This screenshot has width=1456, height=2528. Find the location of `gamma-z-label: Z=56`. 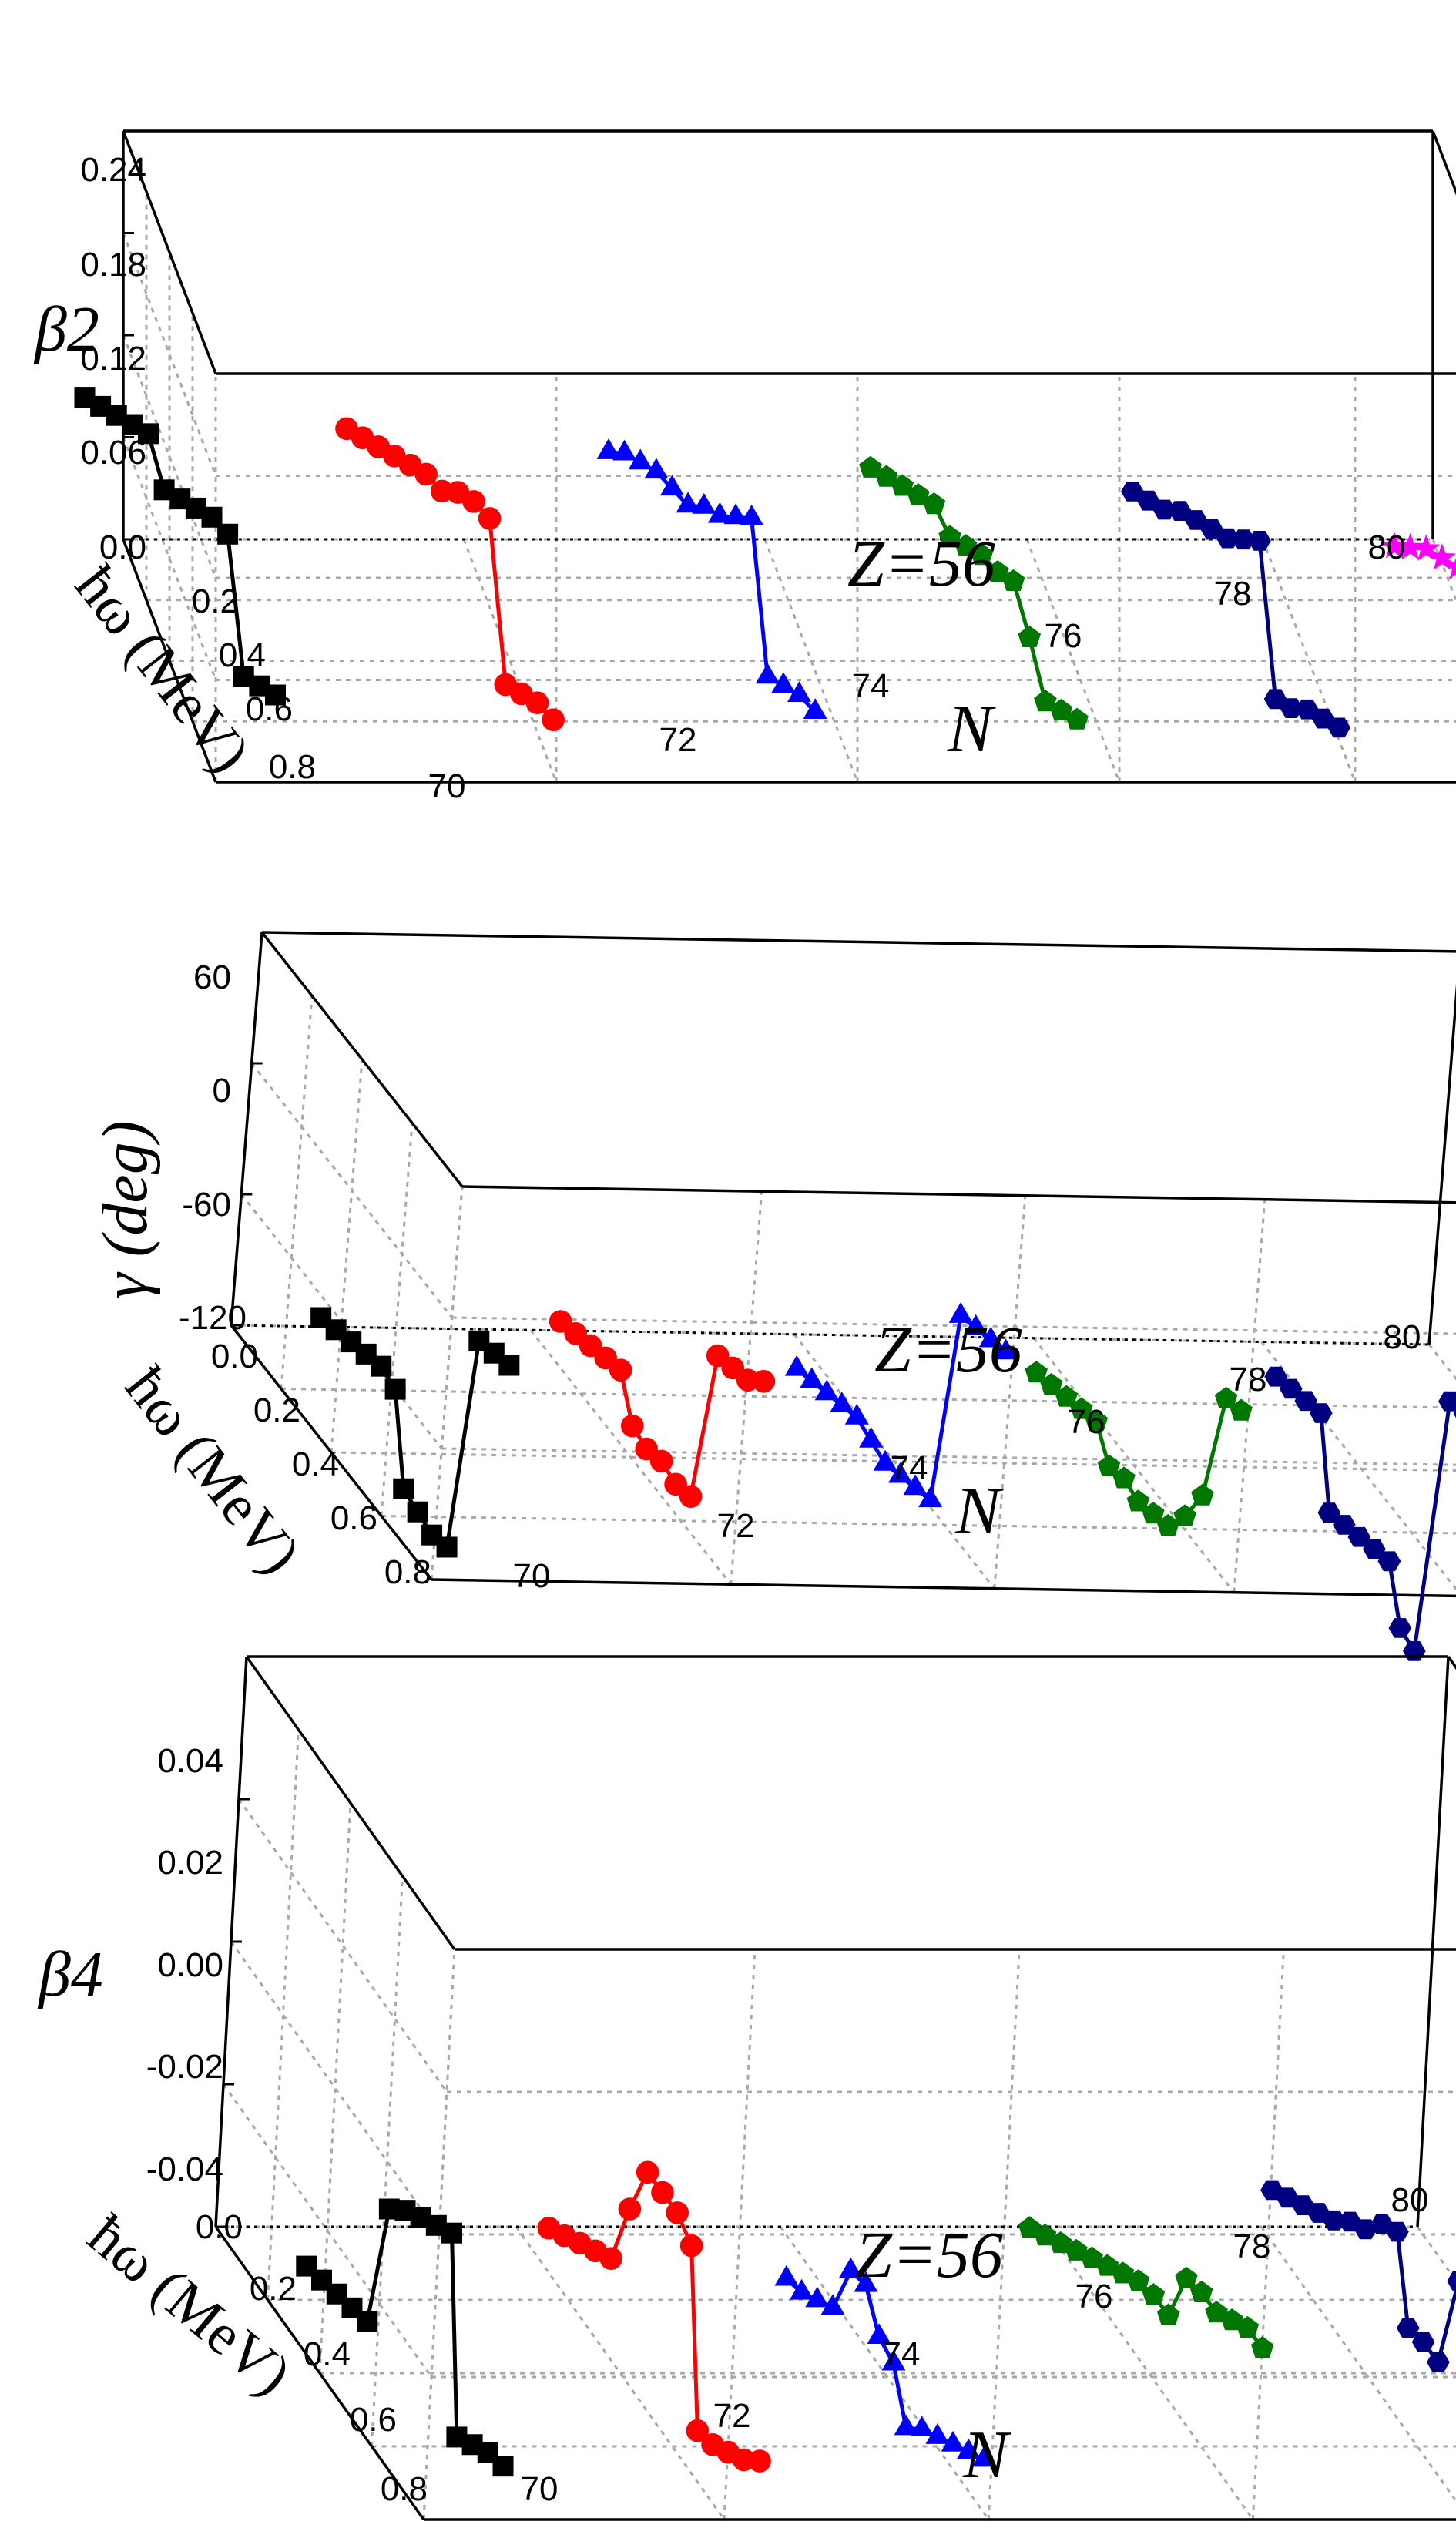

gamma-z-label: Z=56 is located at coordinates (948, 1349).